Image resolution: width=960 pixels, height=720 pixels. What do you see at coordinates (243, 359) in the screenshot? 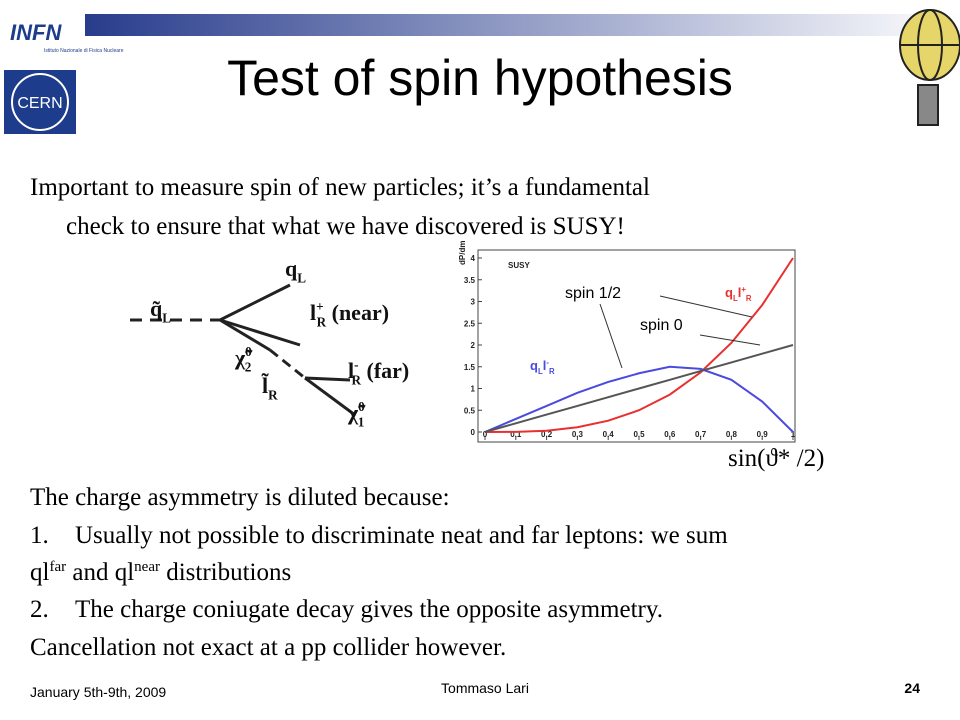
I see `label: χ̃0 2` at bounding box center [243, 359].